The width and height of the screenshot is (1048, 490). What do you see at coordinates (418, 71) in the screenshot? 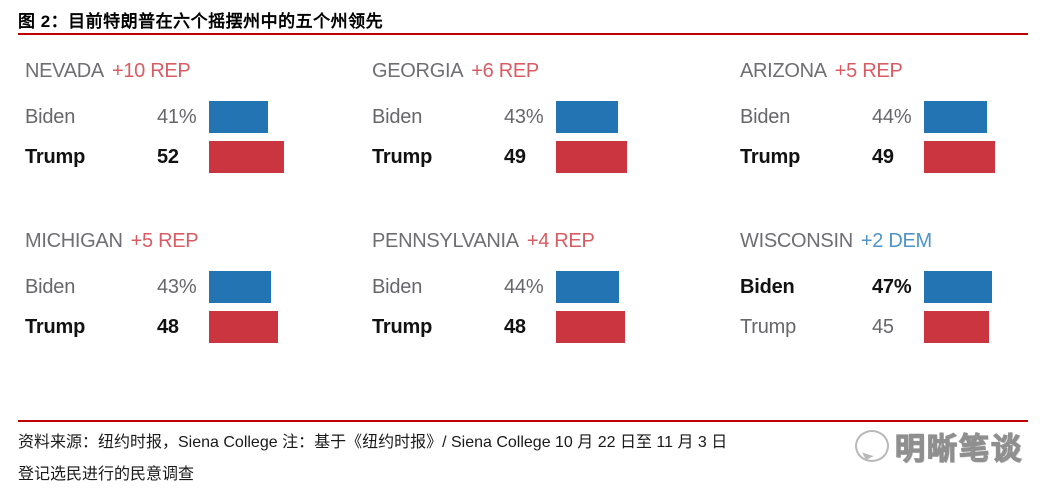
I see `state-name: GEORGIA` at bounding box center [418, 71].